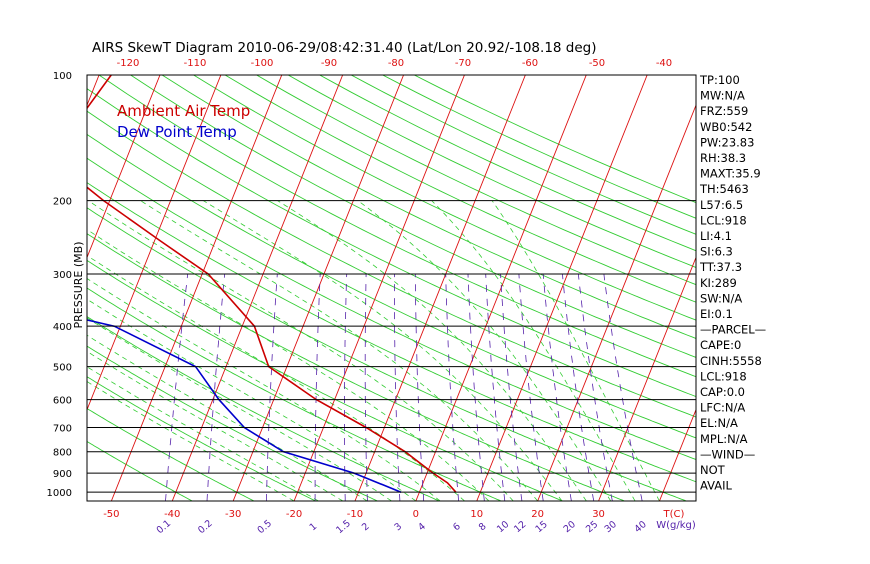  Describe the element at coordinates (172, 514) in the screenshot. I see `bottom-temp-tick-label: -40` at that location.